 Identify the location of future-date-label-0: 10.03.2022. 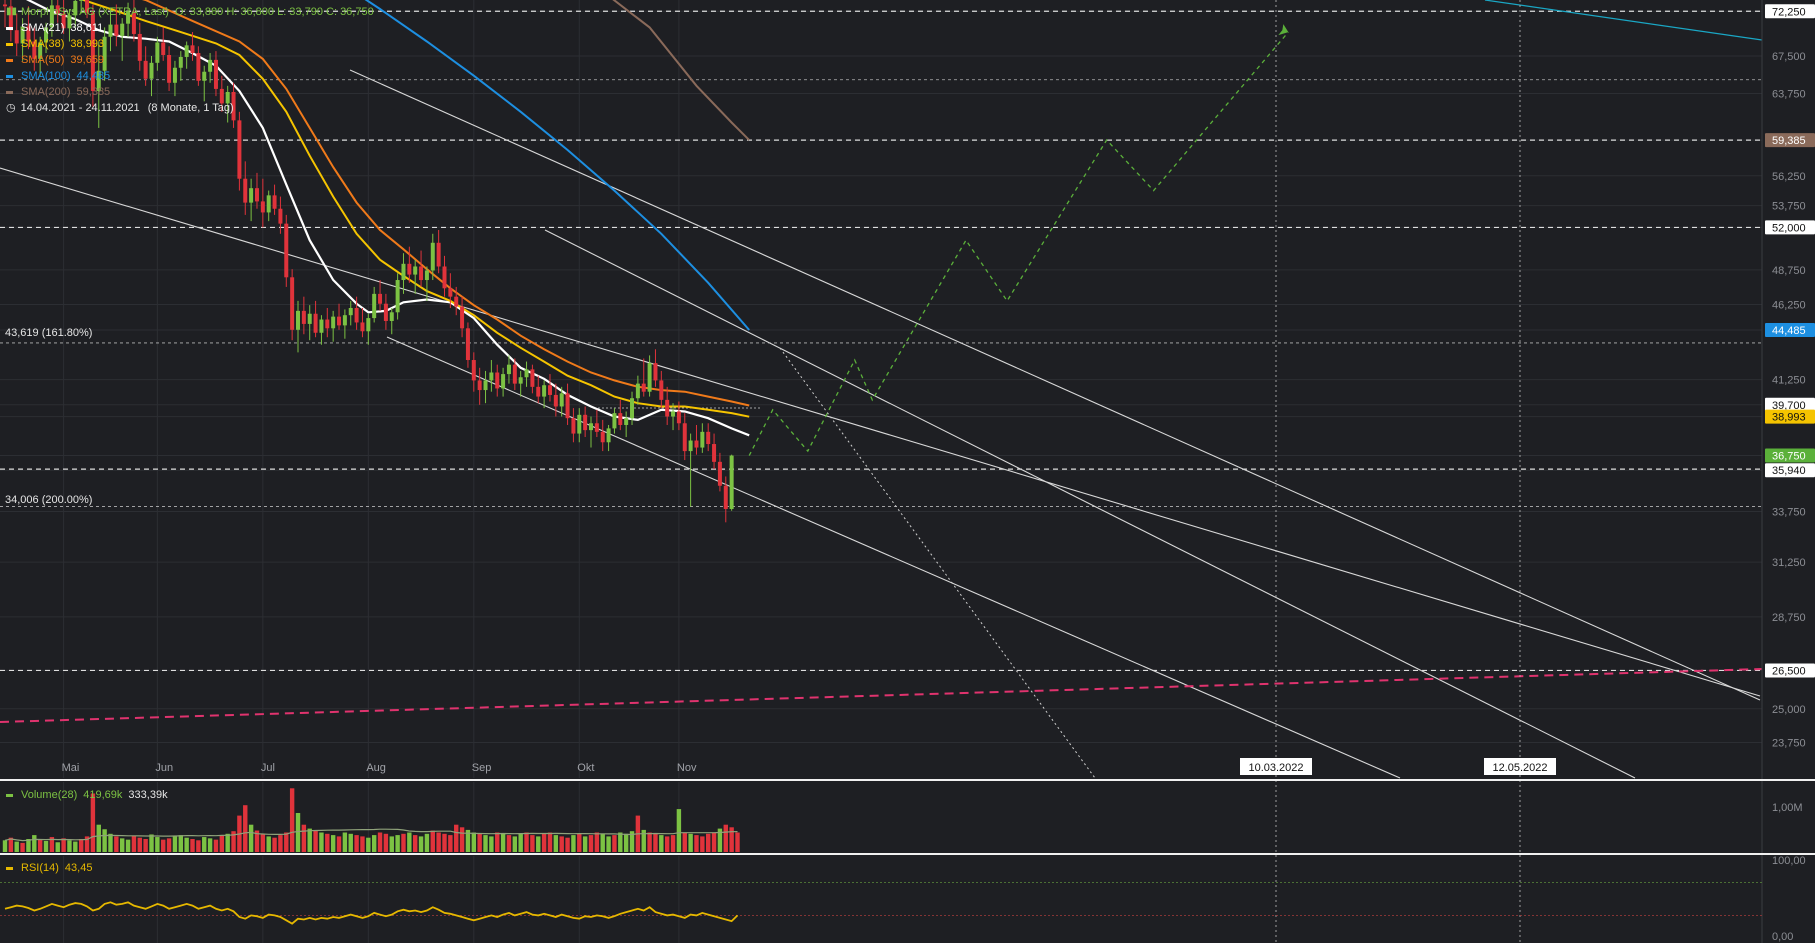
(1275, 768).